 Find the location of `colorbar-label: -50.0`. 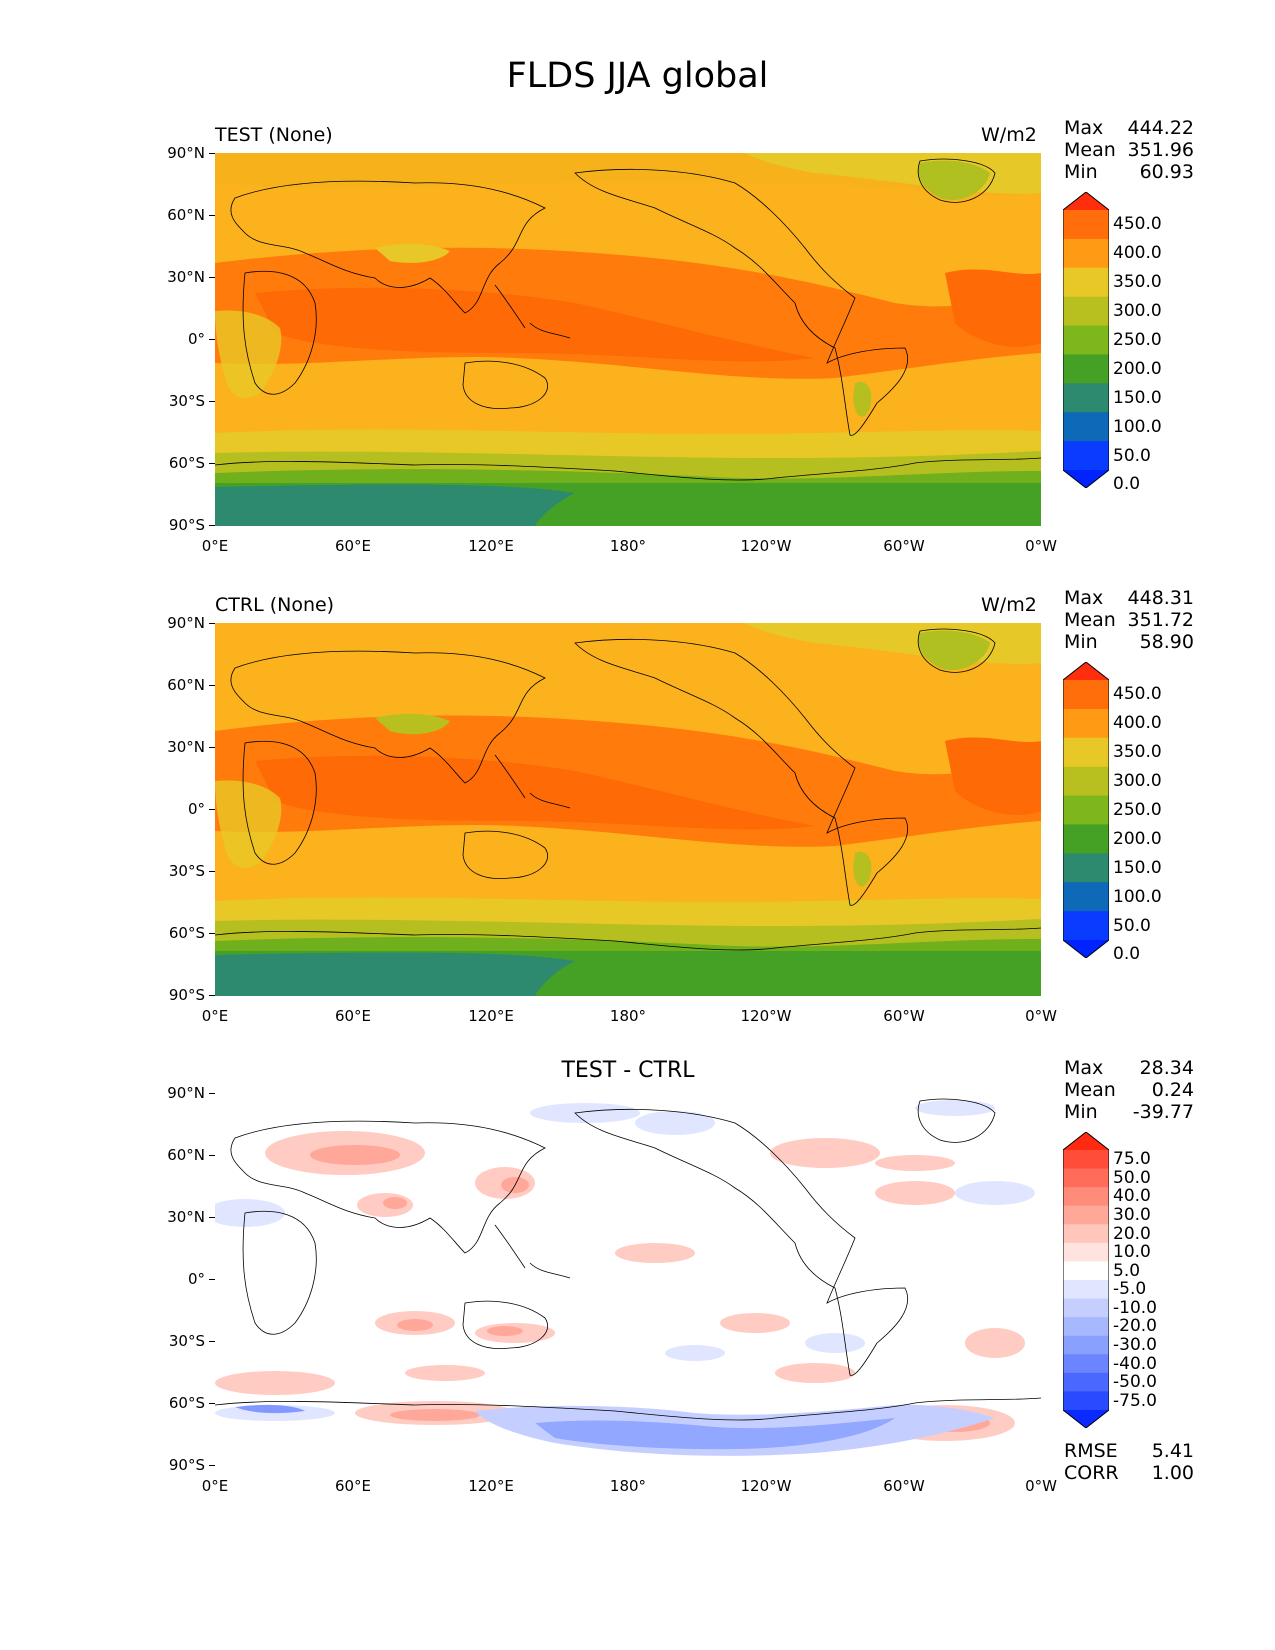

colorbar-label: -50.0 is located at coordinates (1135, 1382).